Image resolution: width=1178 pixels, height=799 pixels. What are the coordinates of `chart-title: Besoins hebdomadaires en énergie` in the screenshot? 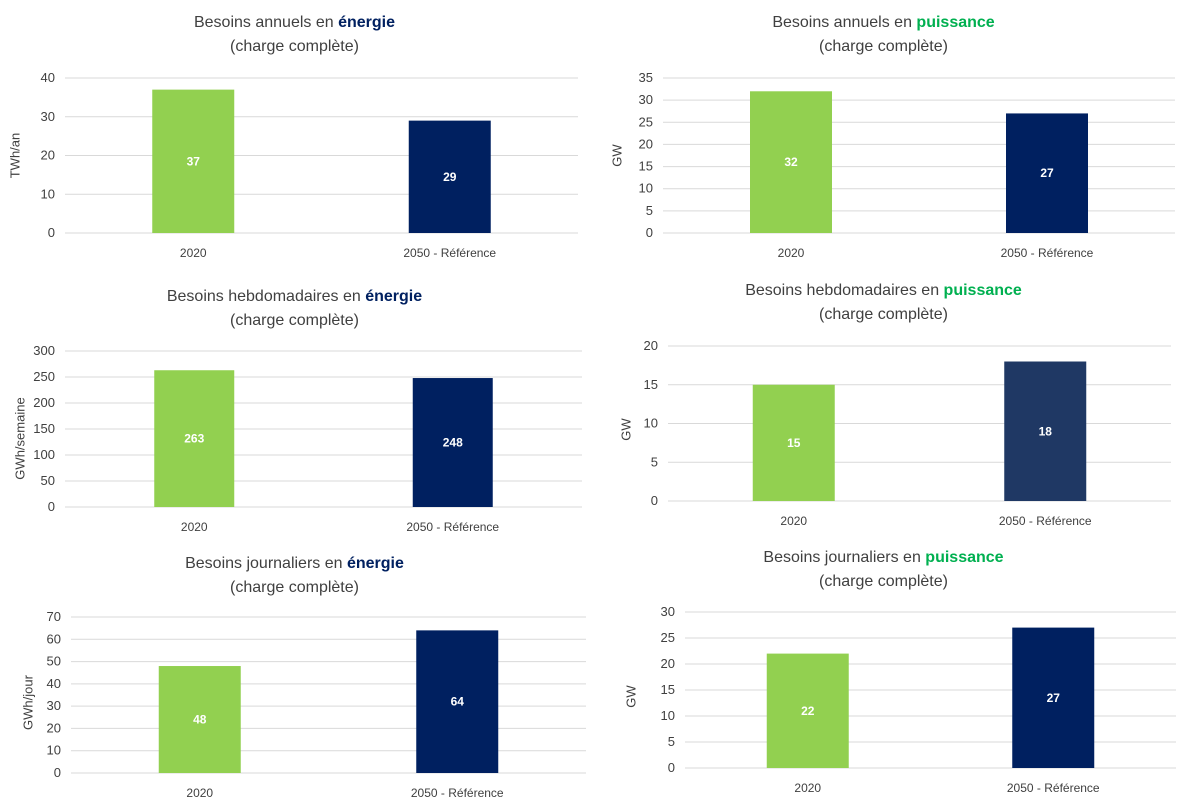 It's located at (294, 297).